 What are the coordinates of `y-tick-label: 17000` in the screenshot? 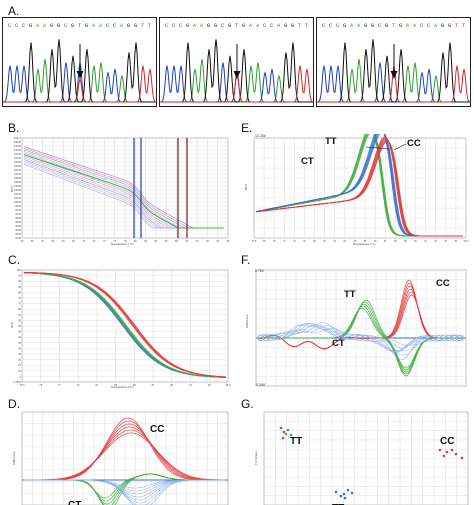 It's located at (18, 174).